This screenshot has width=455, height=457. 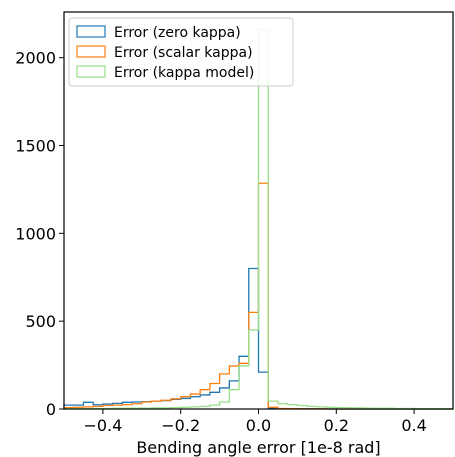 What do you see at coordinates (51, 409) in the screenshot?
I see `y-tick-label: 0` at bounding box center [51, 409].